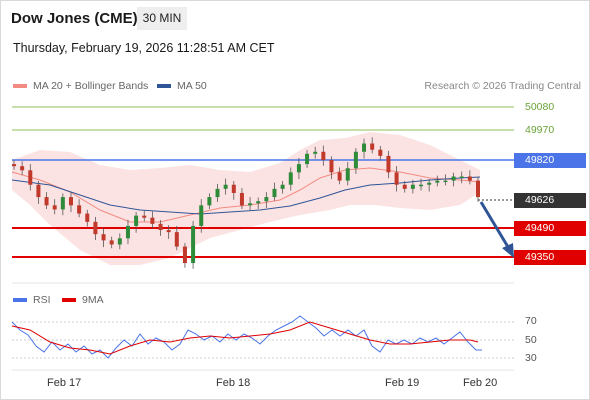 This screenshot has height=400, width=590. Describe the element at coordinates (64, 383) in the screenshot. I see `date-label-feb17: Feb 17` at that location.